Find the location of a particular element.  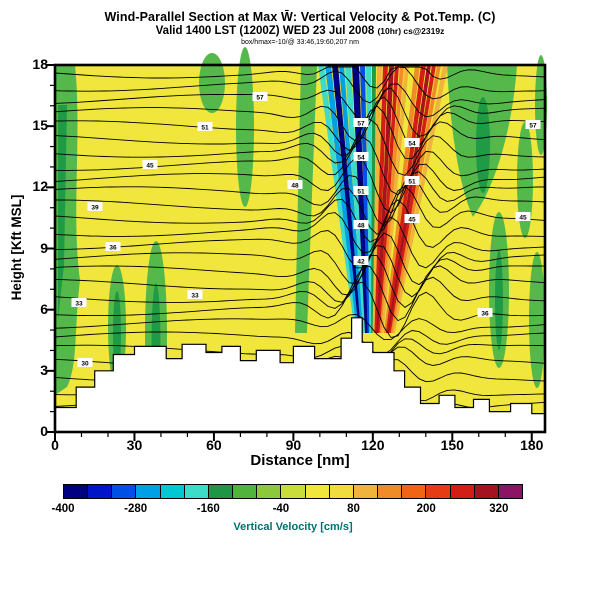

subtitle-extra: (10hr) cs@2319z is located at coordinates (411, 31).